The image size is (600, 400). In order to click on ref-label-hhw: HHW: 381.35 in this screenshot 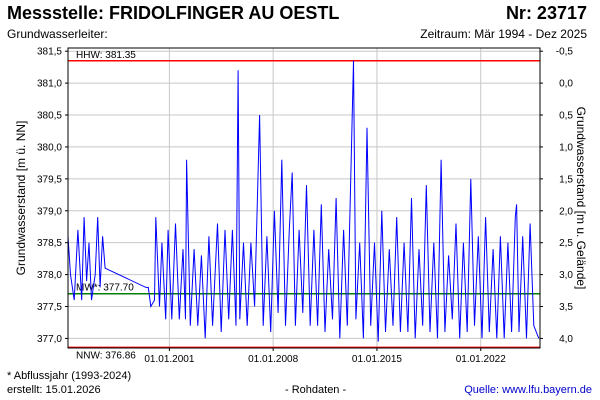, I will do `click(106, 55)`.